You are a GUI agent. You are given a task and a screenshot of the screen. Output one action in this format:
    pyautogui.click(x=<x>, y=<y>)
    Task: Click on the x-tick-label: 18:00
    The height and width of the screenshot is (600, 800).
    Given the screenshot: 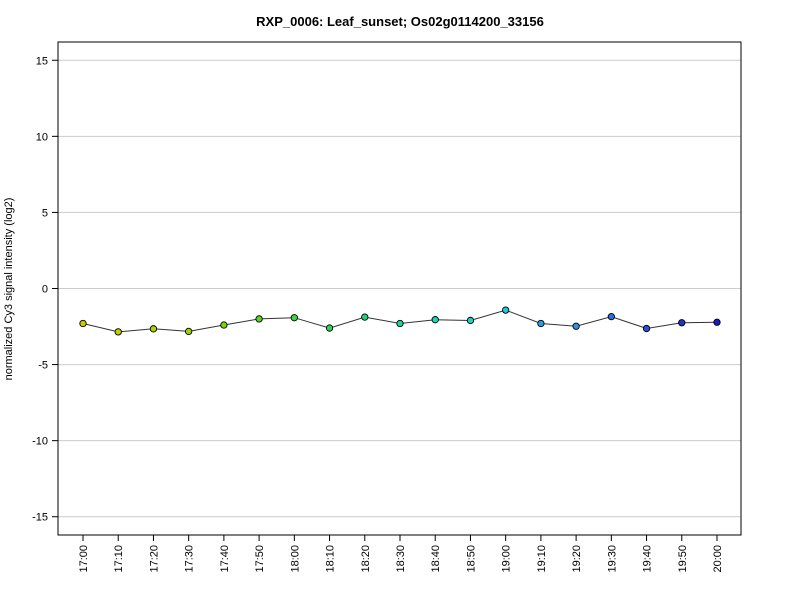 What is the action you would take?
    pyautogui.click(x=295, y=559)
    